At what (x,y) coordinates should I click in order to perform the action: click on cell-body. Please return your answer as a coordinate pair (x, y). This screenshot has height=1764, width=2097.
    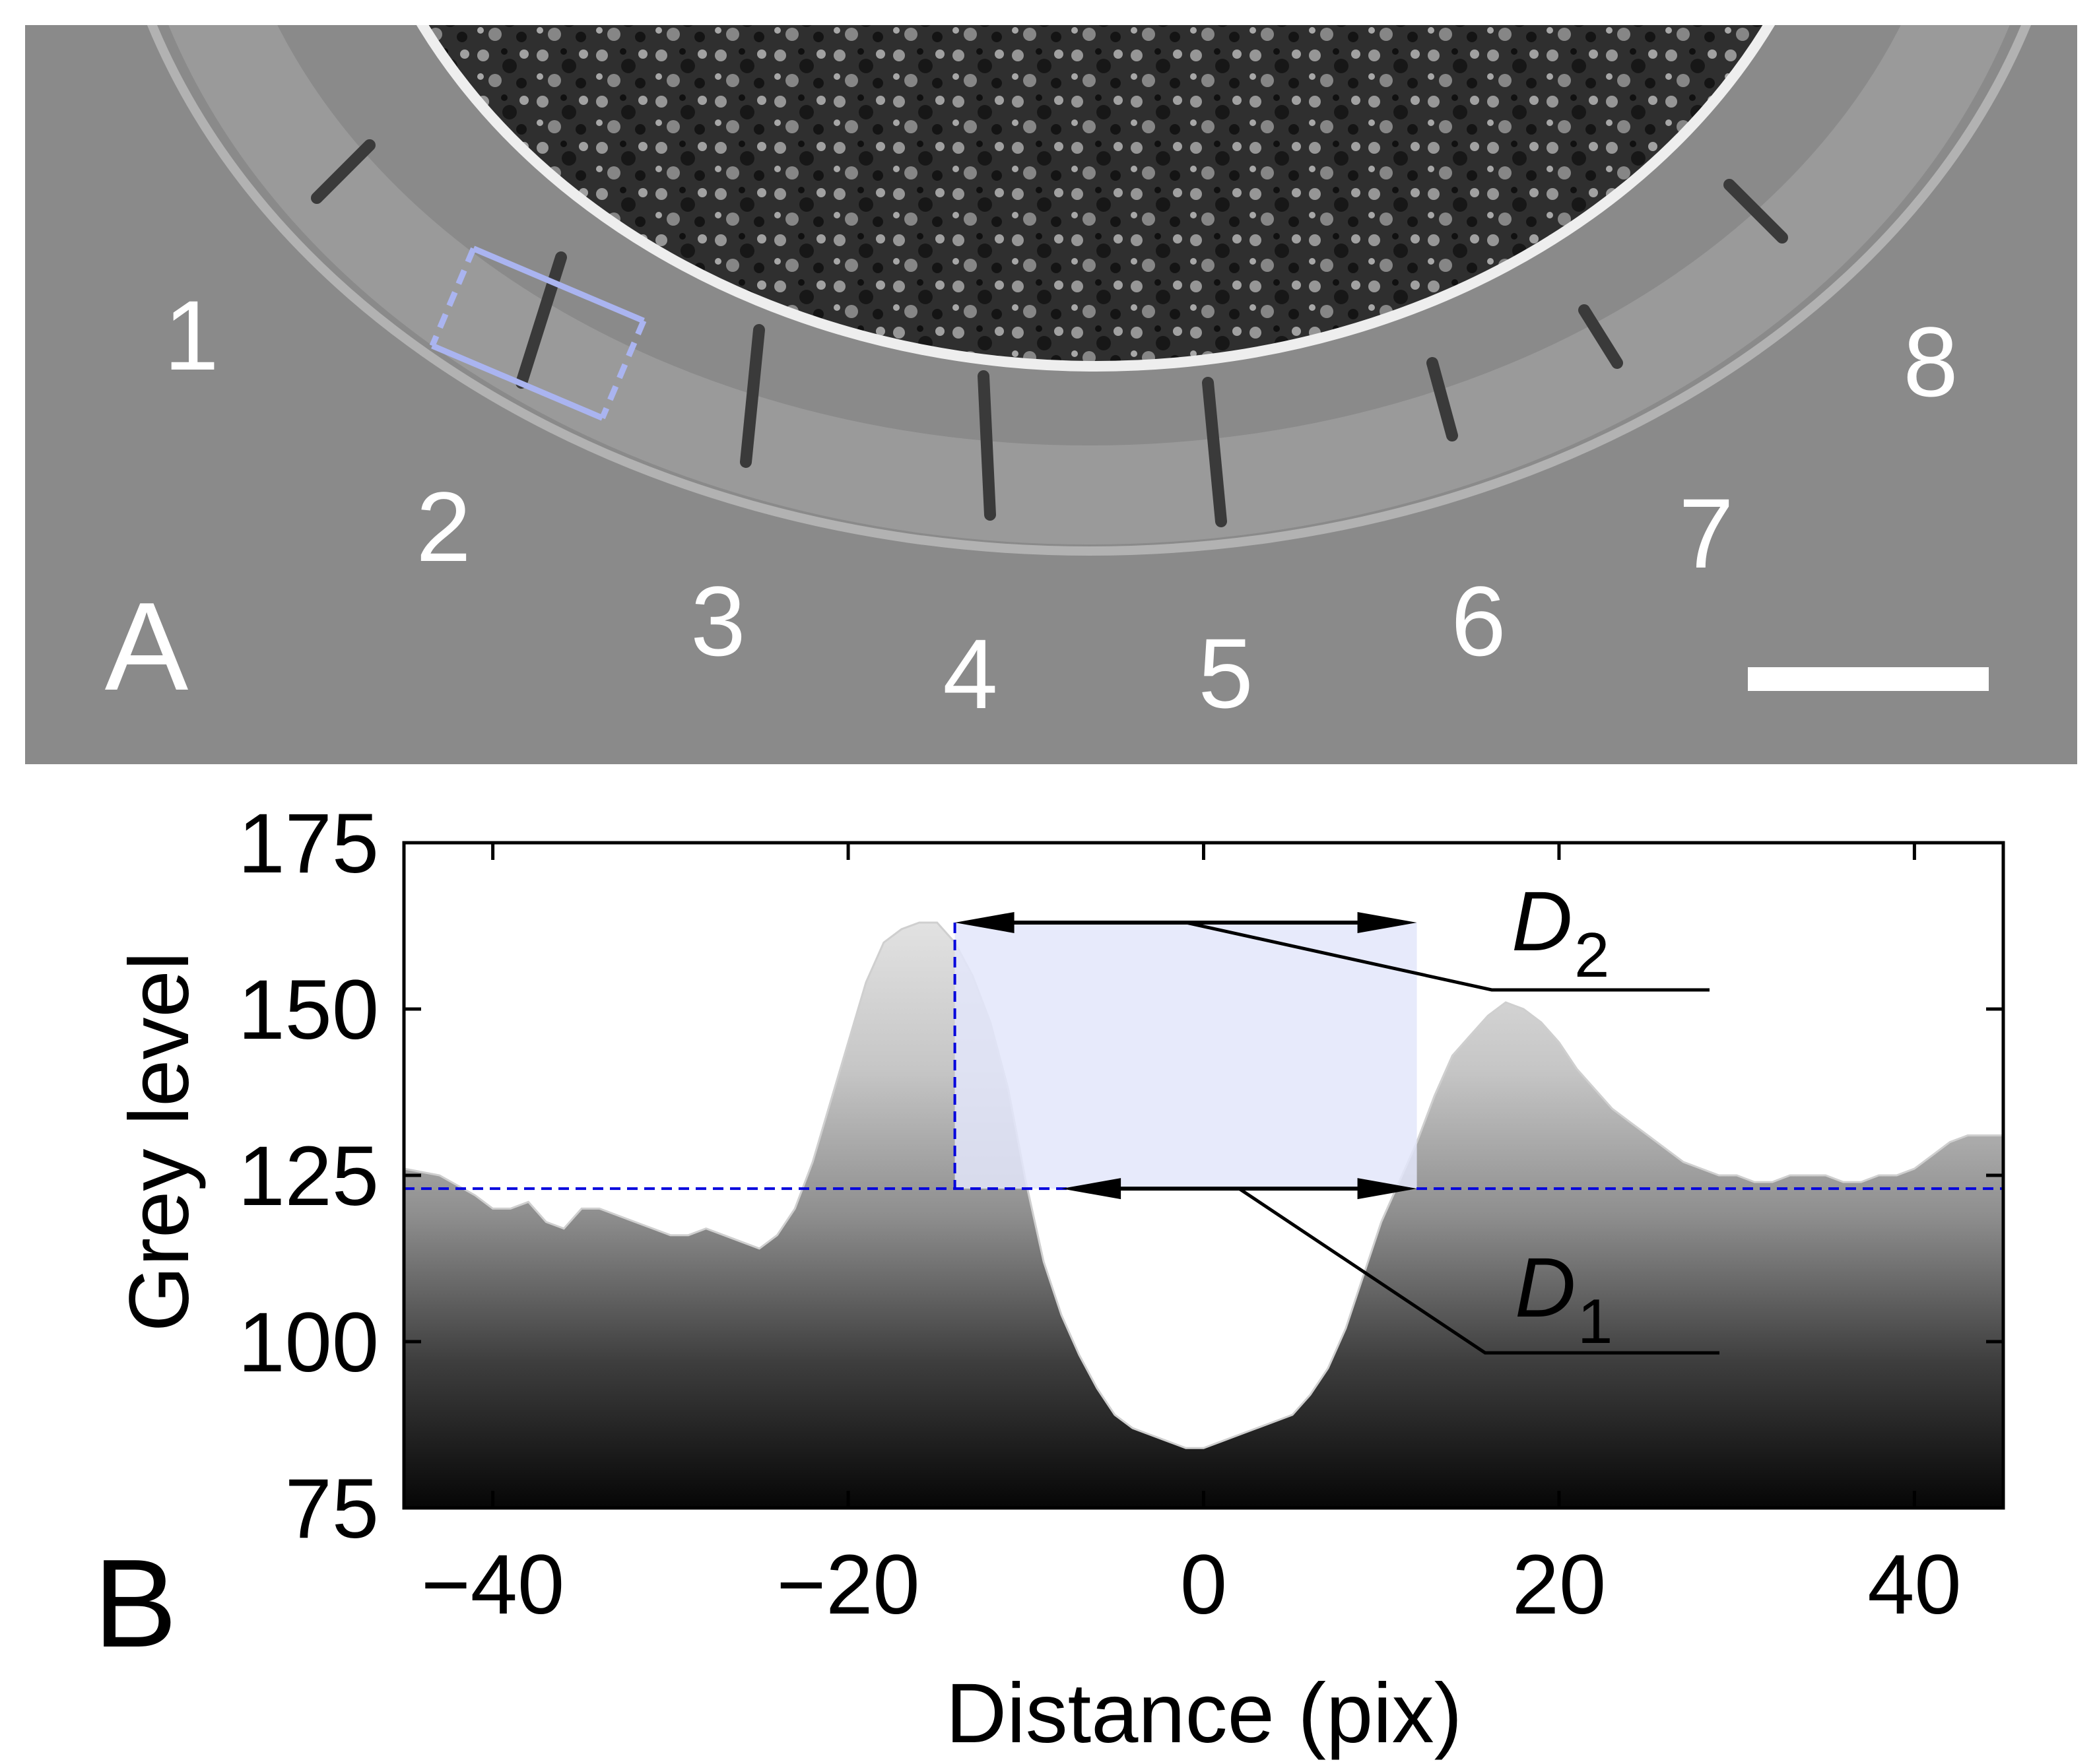
    Looking at the image, I should click on (1095, 196).